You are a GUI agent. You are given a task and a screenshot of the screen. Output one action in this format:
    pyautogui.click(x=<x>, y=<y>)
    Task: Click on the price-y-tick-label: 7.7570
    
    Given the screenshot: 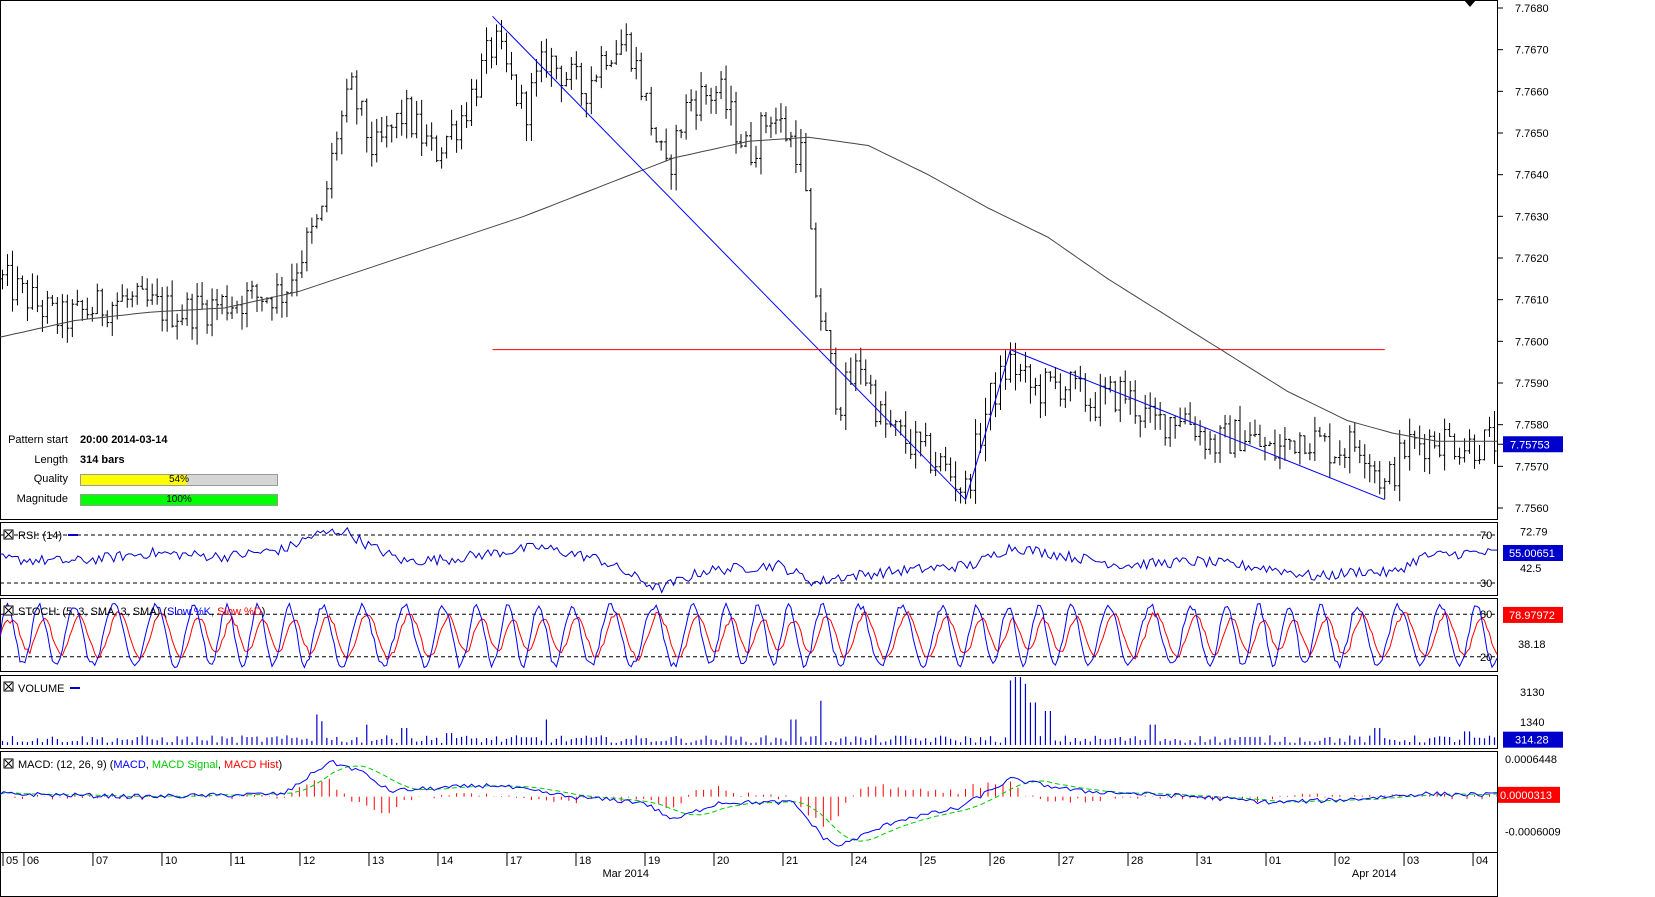 What is the action you would take?
    pyautogui.click(x=1532, y=467)
    